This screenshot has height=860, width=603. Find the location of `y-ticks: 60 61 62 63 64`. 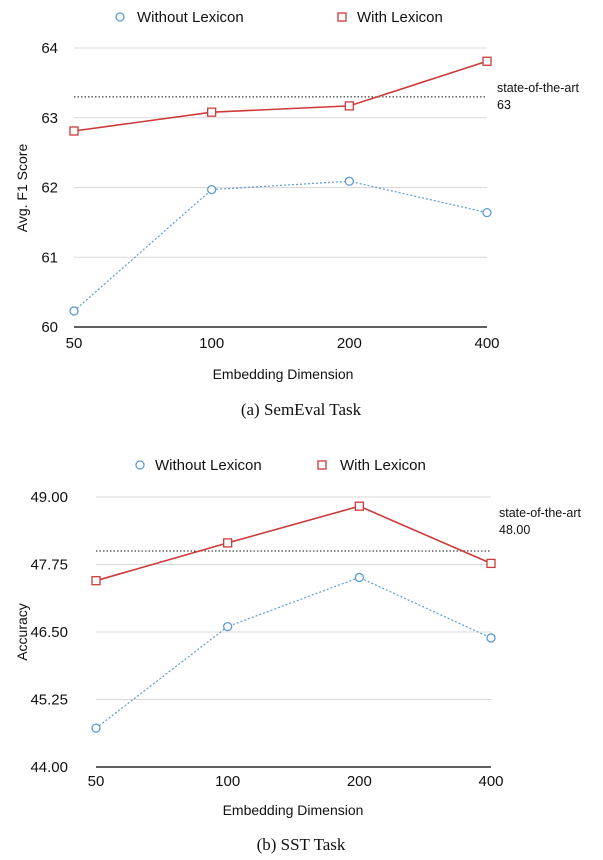

y-ticks: 60 61 62 63 64 is located at coordinates (49, 188).